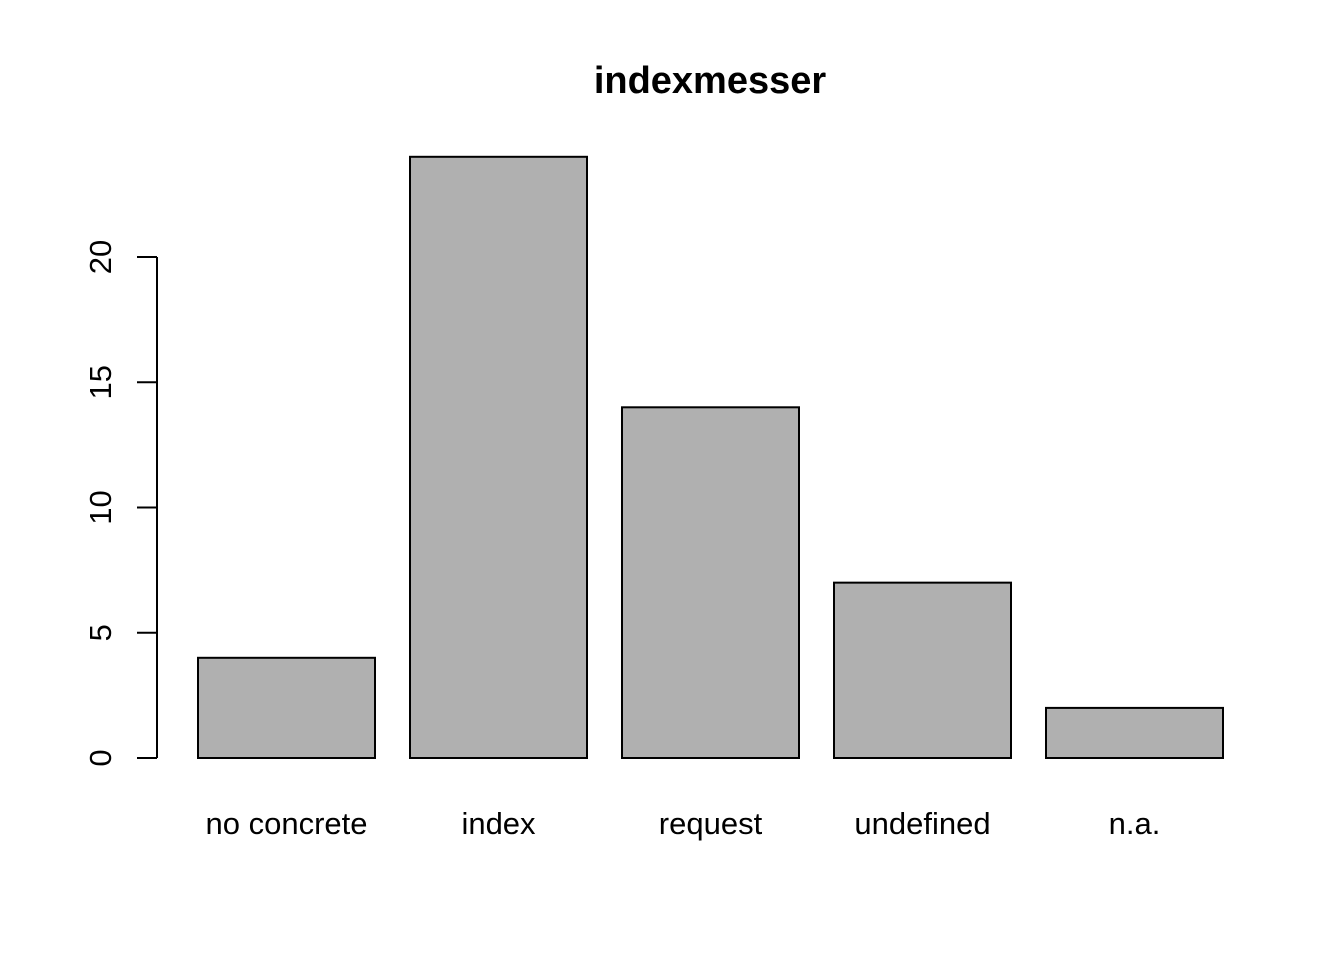 The width and height of the screenshot is (1344, 960). What do you see at coordinates (498, 457) in the screenshot?
I see `bar-index` at bounding box center [498, 457].